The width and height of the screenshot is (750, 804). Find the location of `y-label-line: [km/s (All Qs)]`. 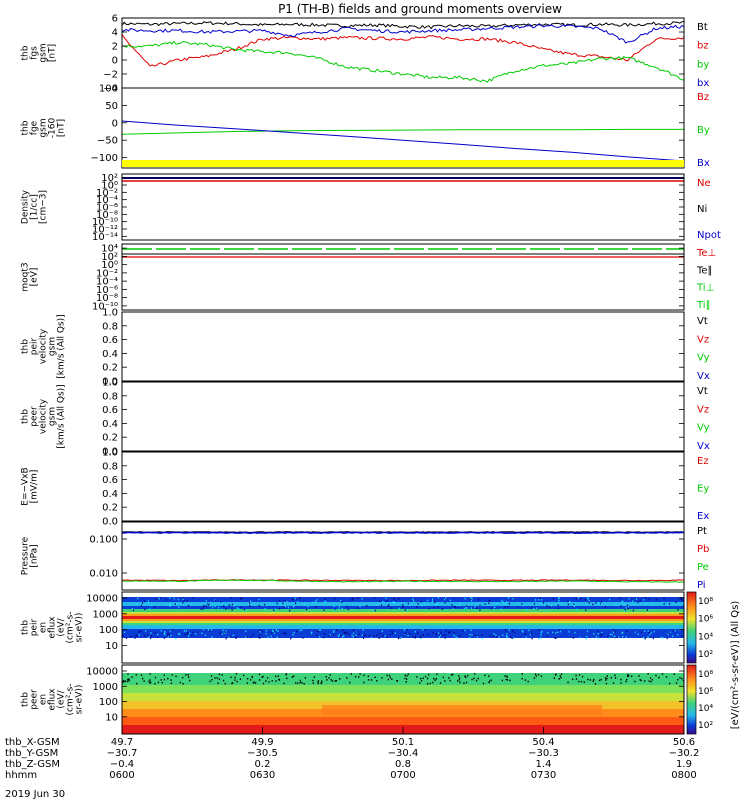

y-label-line: [km/s (All Qs)] is located at coordinates (62, 416).